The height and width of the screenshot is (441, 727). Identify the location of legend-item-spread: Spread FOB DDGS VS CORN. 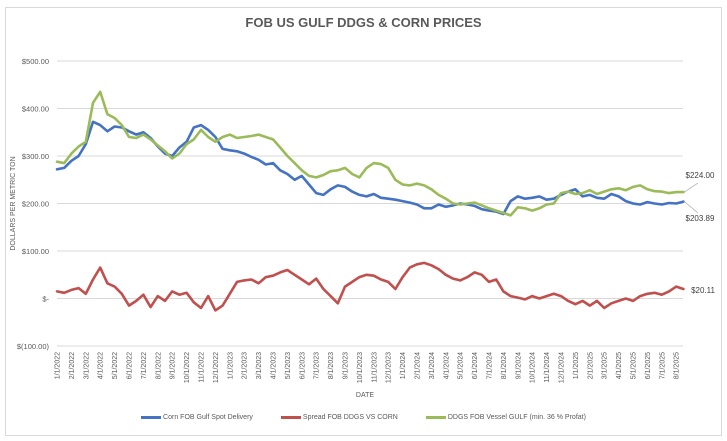
(339, 417).